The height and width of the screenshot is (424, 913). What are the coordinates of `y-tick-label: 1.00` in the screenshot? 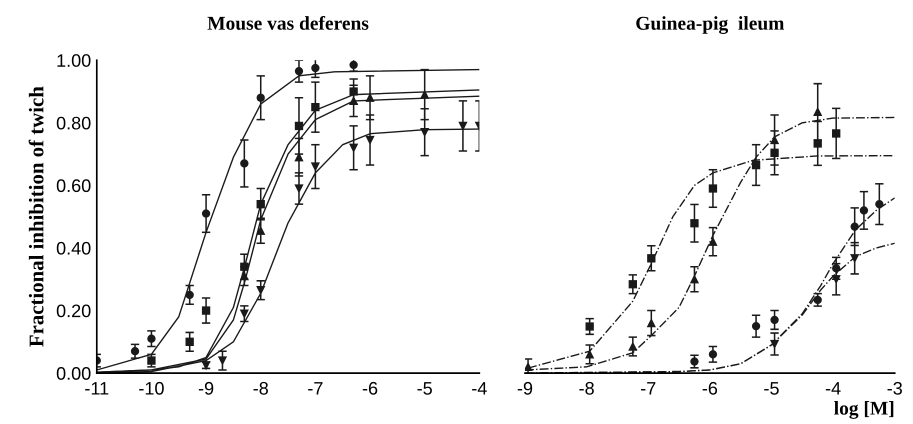 It's located at (74, 60).